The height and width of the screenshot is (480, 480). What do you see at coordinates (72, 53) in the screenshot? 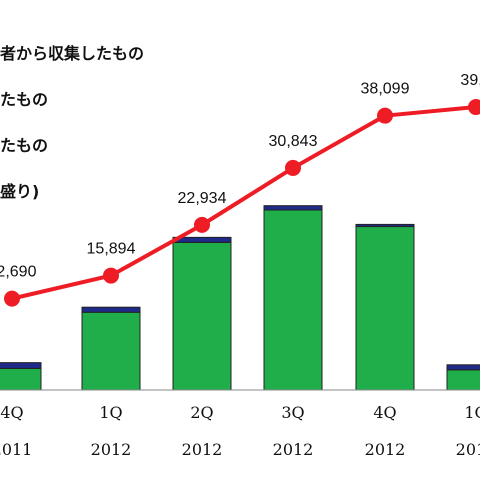
I see `legend-line-1: 者から収集したもの` at bounding box center [72, 53].